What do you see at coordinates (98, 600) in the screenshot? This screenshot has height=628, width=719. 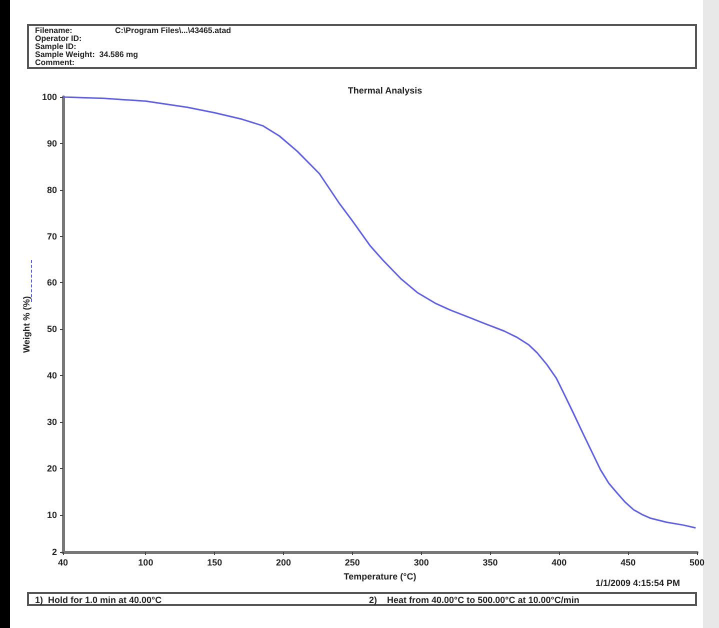 I see `text: 1) Hold for 1.0 min at 40.00°C` at bounding box center [98, 600].